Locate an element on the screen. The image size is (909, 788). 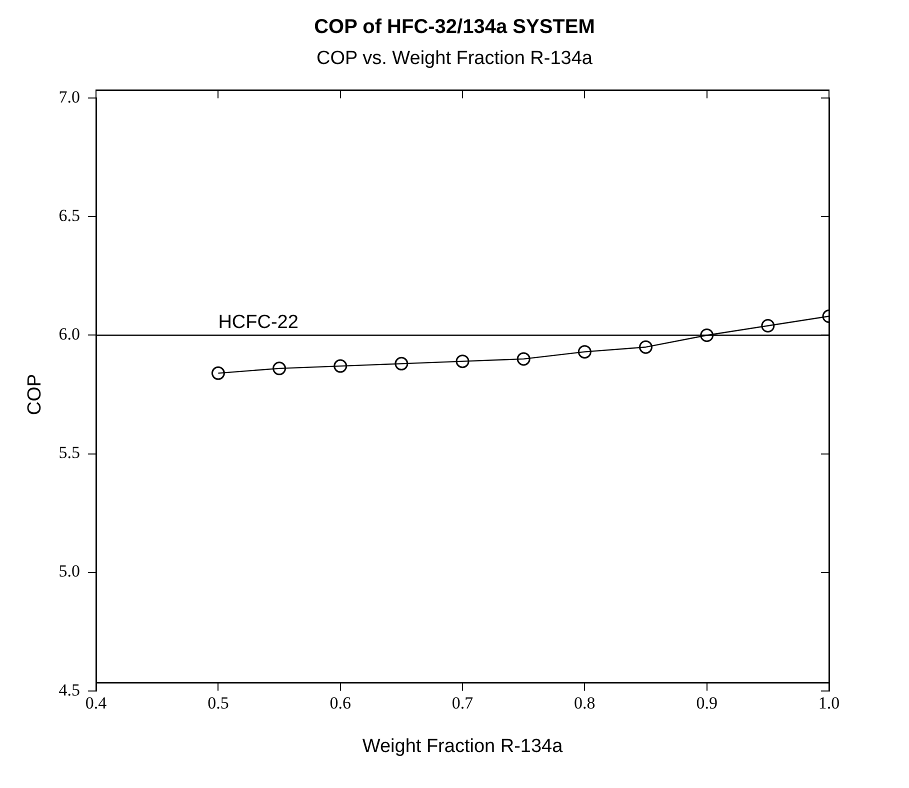
x-tick-label: 1.0 is located at coordinates (829, 702).